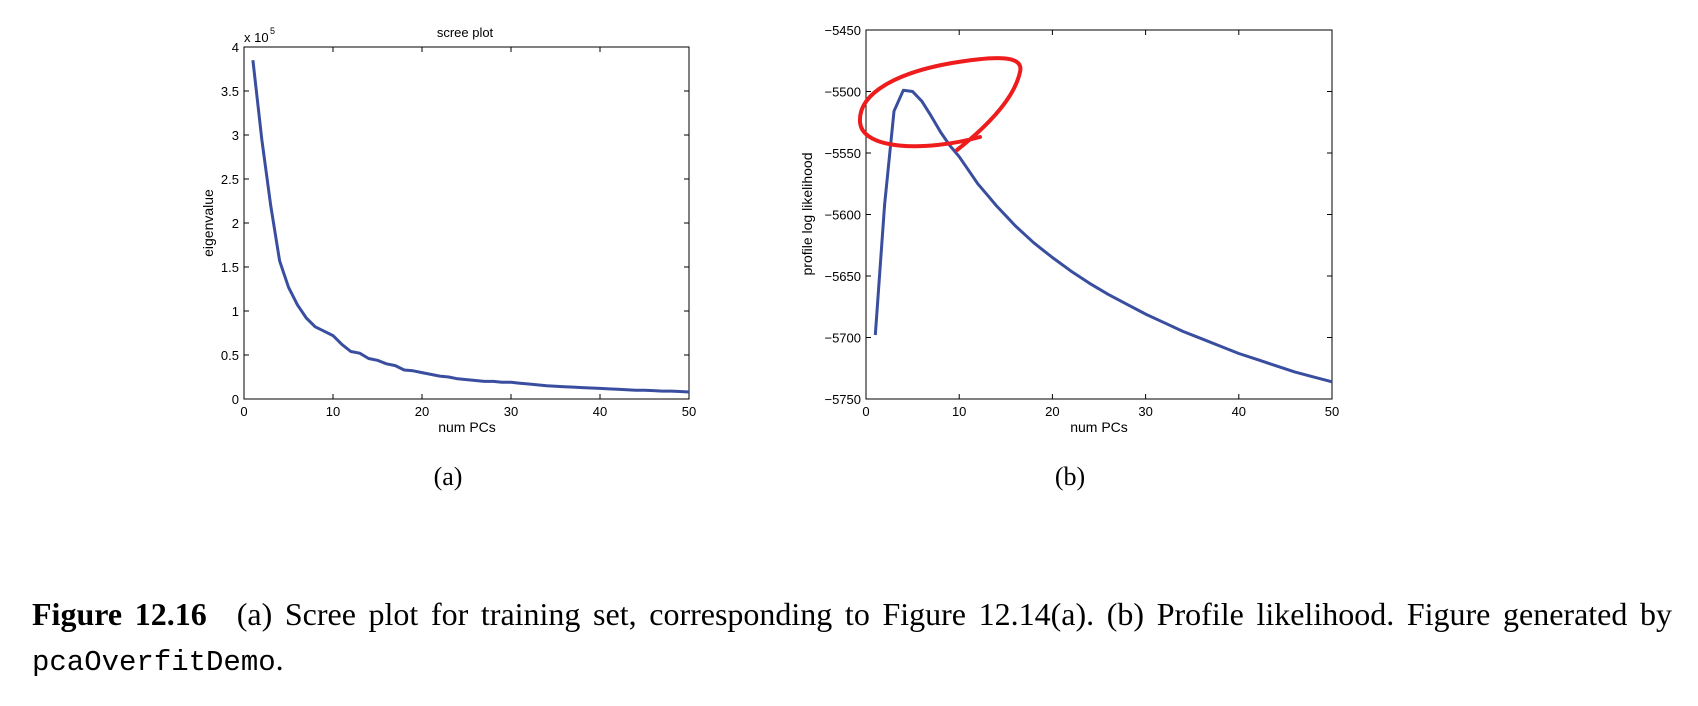 Image resolution: width=1698 pixels, height=706 pixels. I want to click on y-tick-label: 2.5, so click(230, 179).